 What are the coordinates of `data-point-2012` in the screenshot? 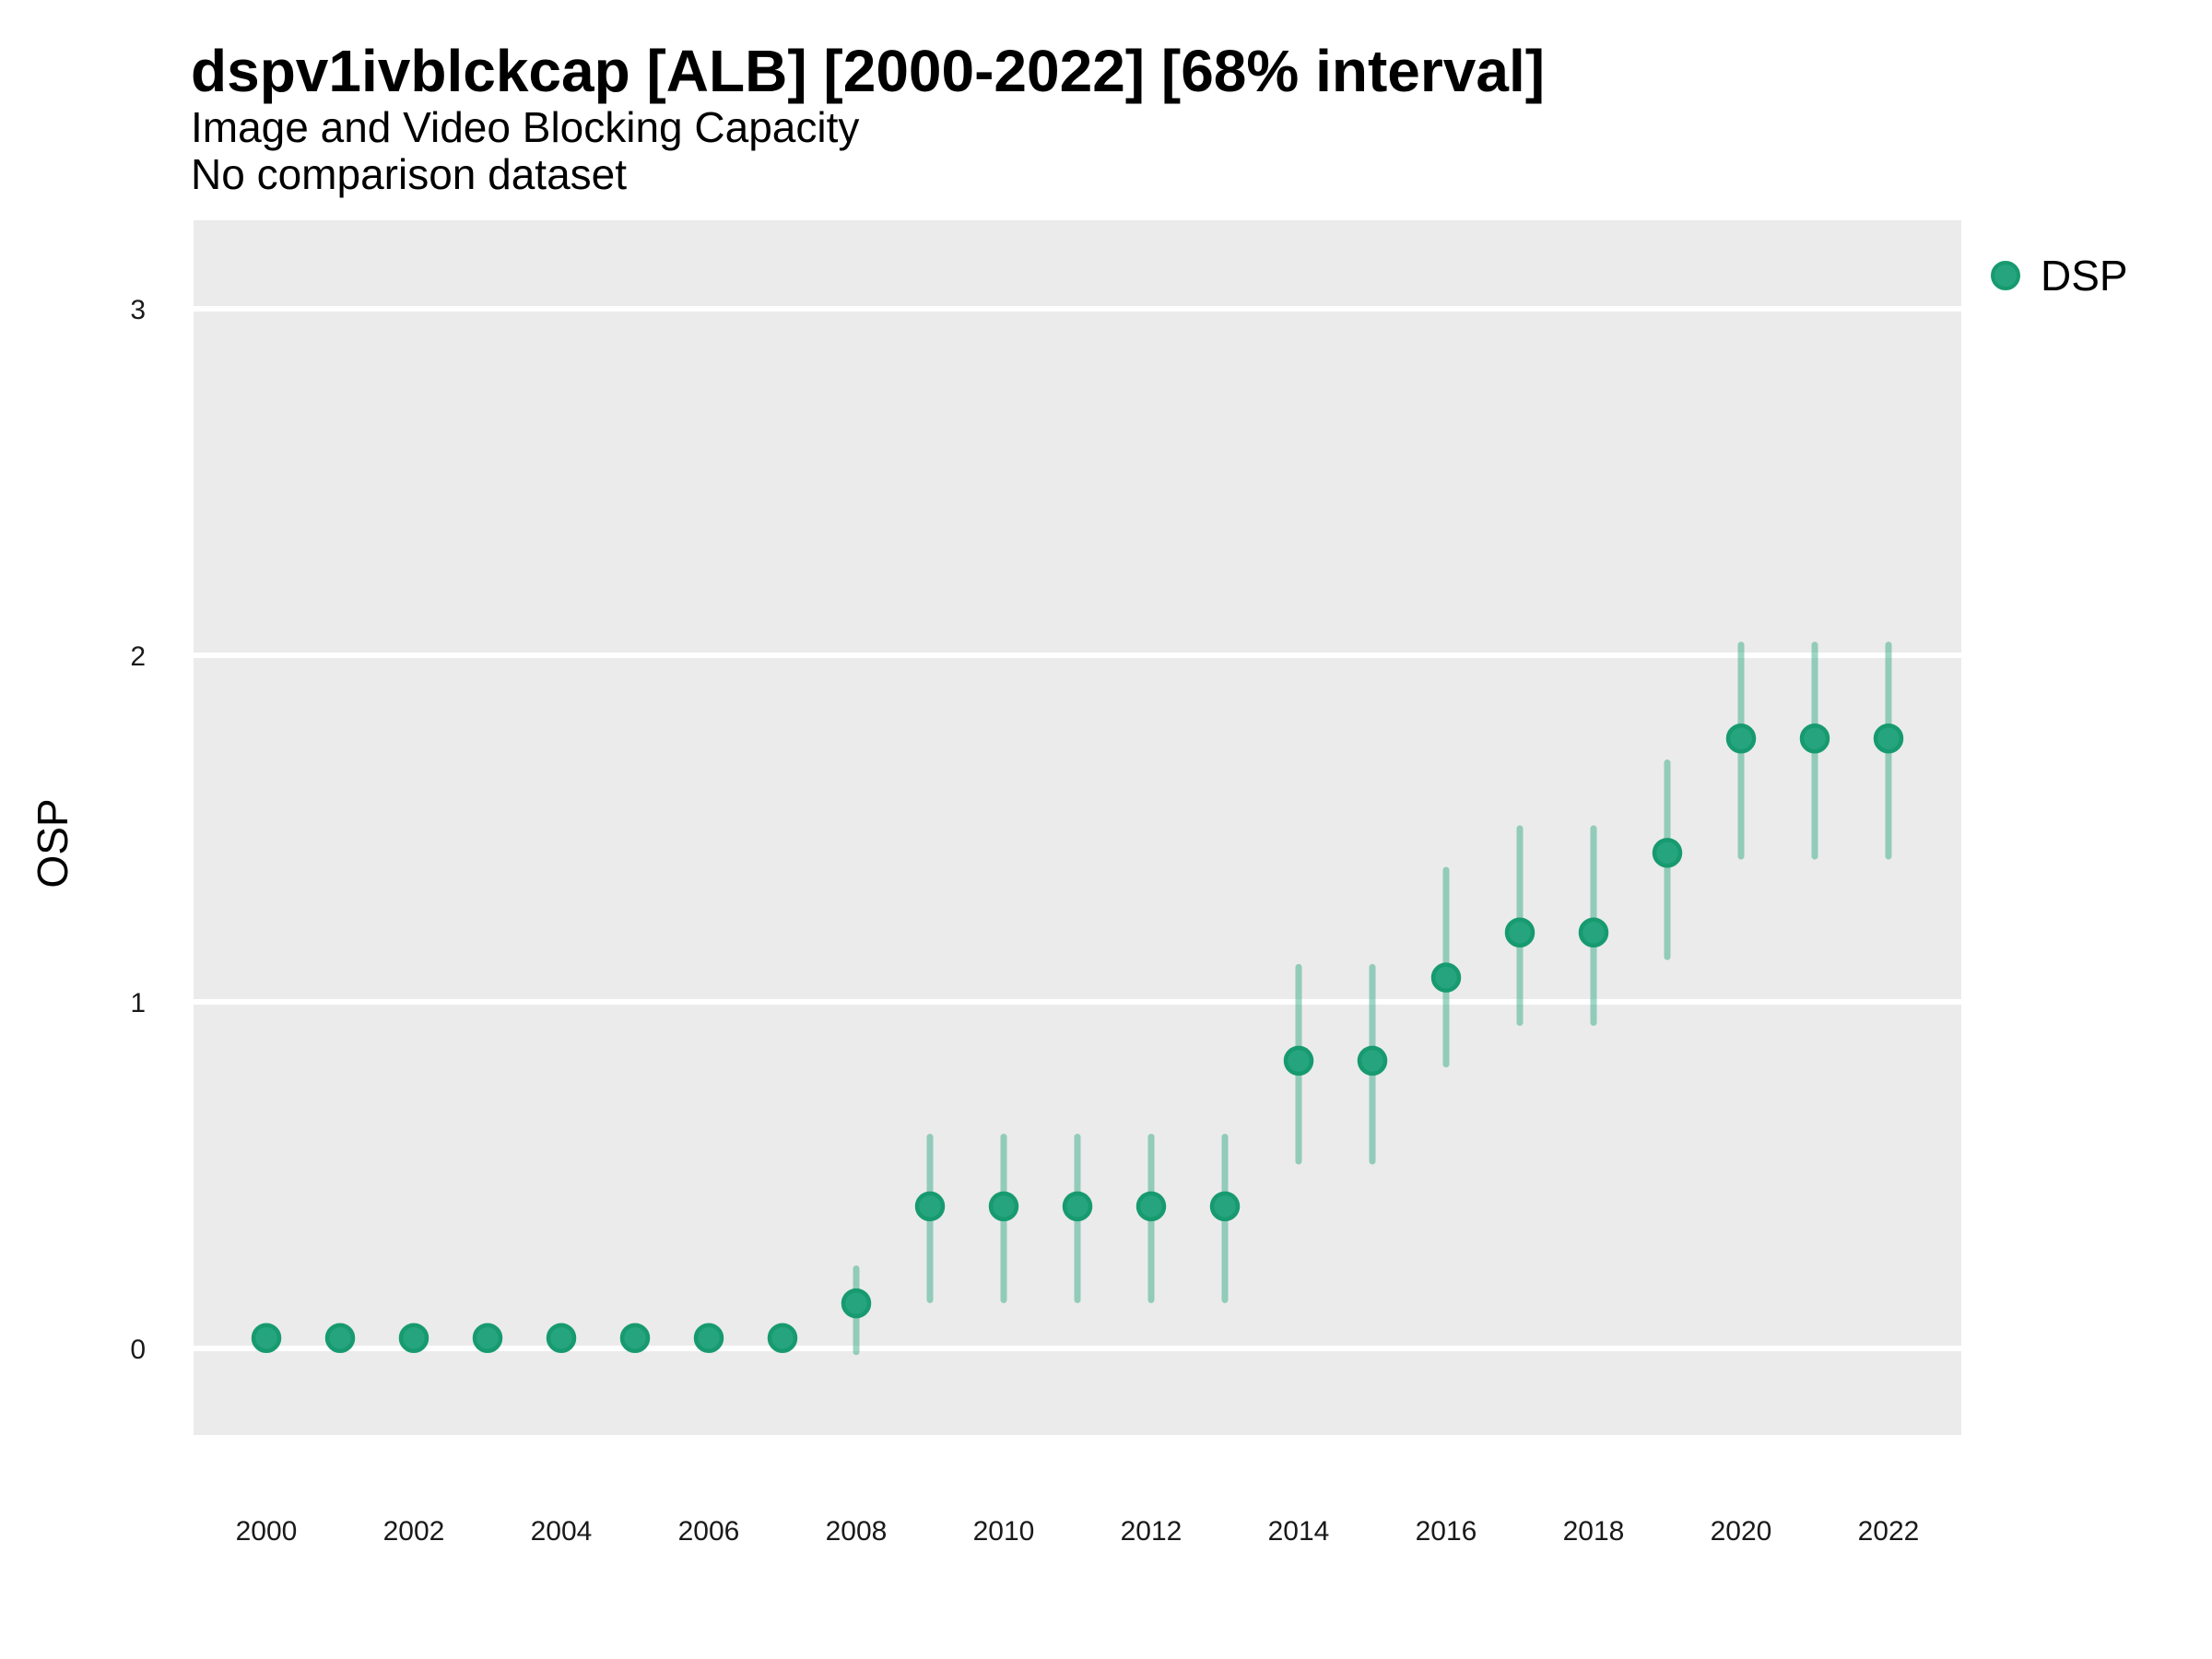 It's located at (1151, 1206).